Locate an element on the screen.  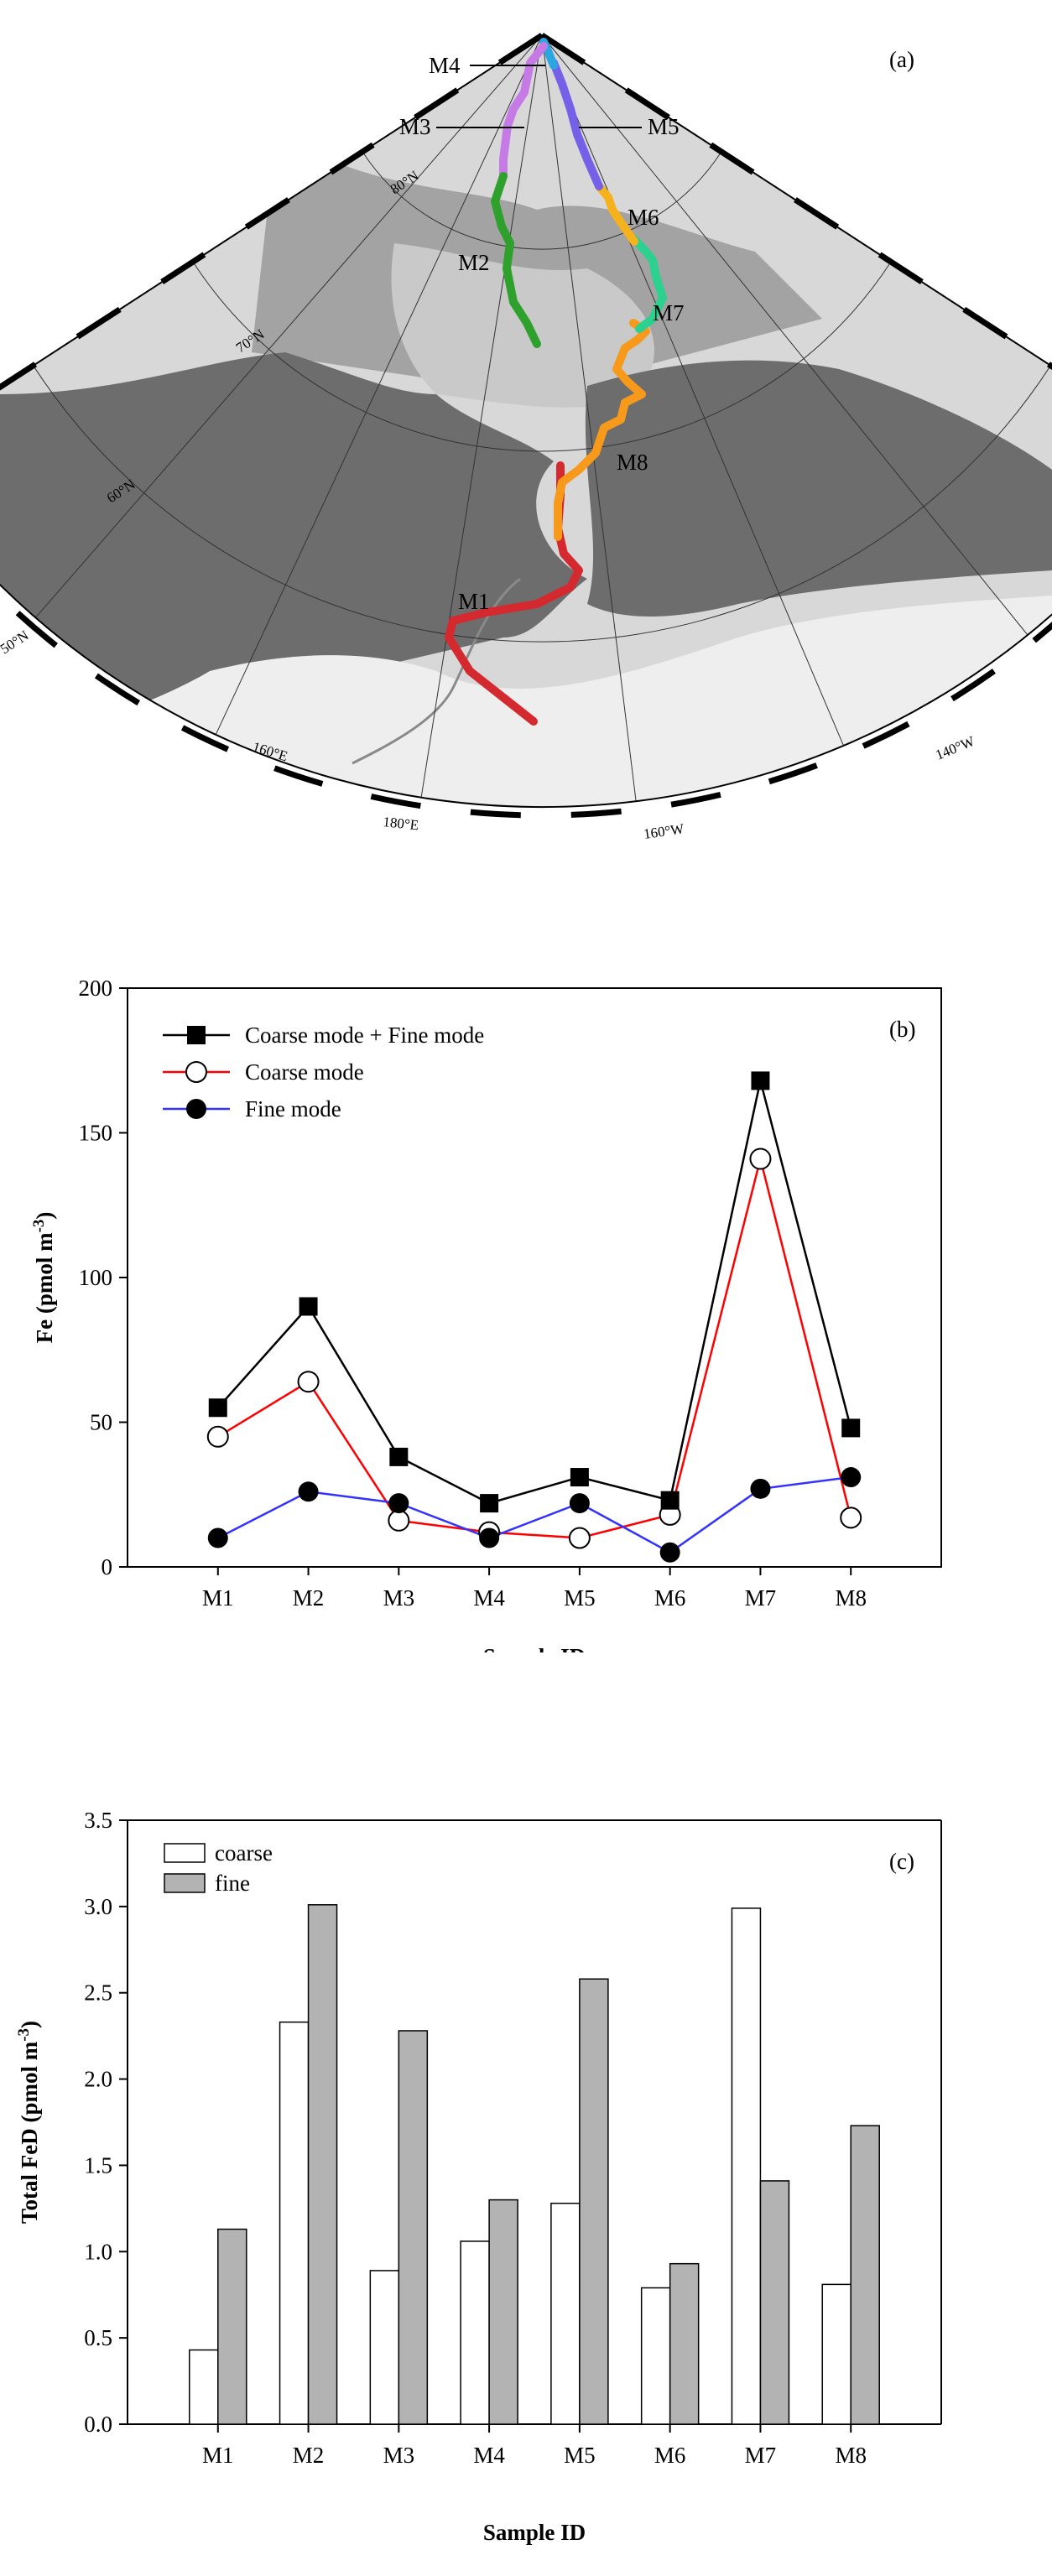
x-tick-label: M1 is located at coordinates (218, 2455).